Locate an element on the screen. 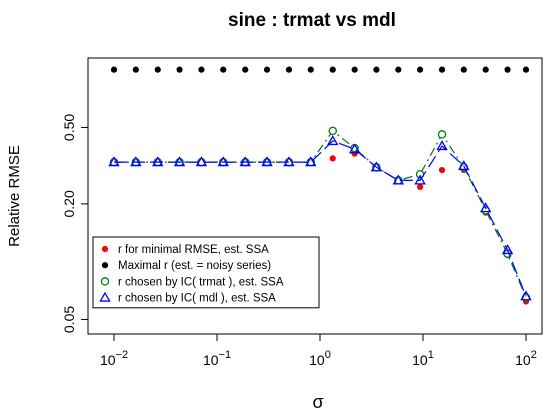  x-tick-exponent: 1 is located at coordinates (431, 355).